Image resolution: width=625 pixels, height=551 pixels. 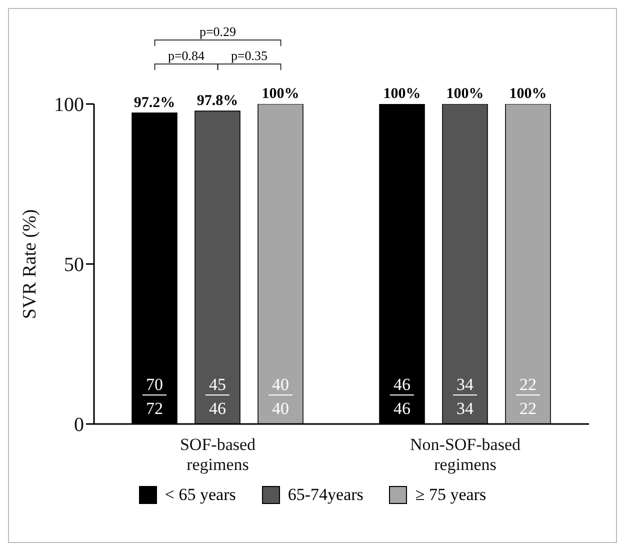 I want to click on legend-label: ≥ 75 years, so click(x=450, y=495).